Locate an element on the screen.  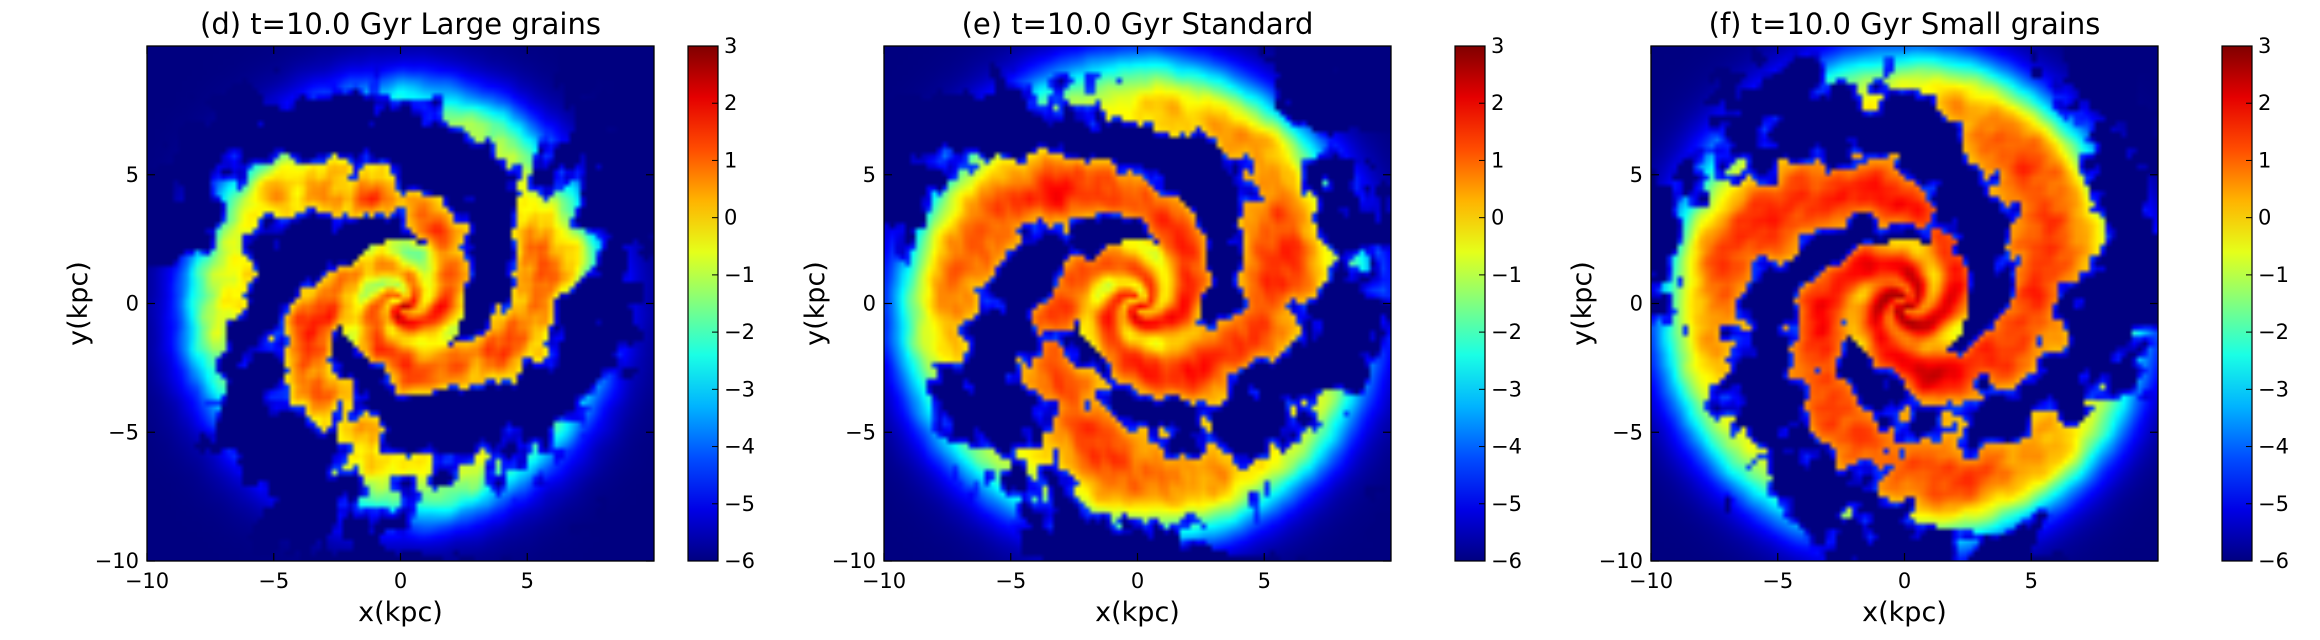
chart-title: (f) t=10.0 Gyr Small grains is located at coordinates (1905, 24).